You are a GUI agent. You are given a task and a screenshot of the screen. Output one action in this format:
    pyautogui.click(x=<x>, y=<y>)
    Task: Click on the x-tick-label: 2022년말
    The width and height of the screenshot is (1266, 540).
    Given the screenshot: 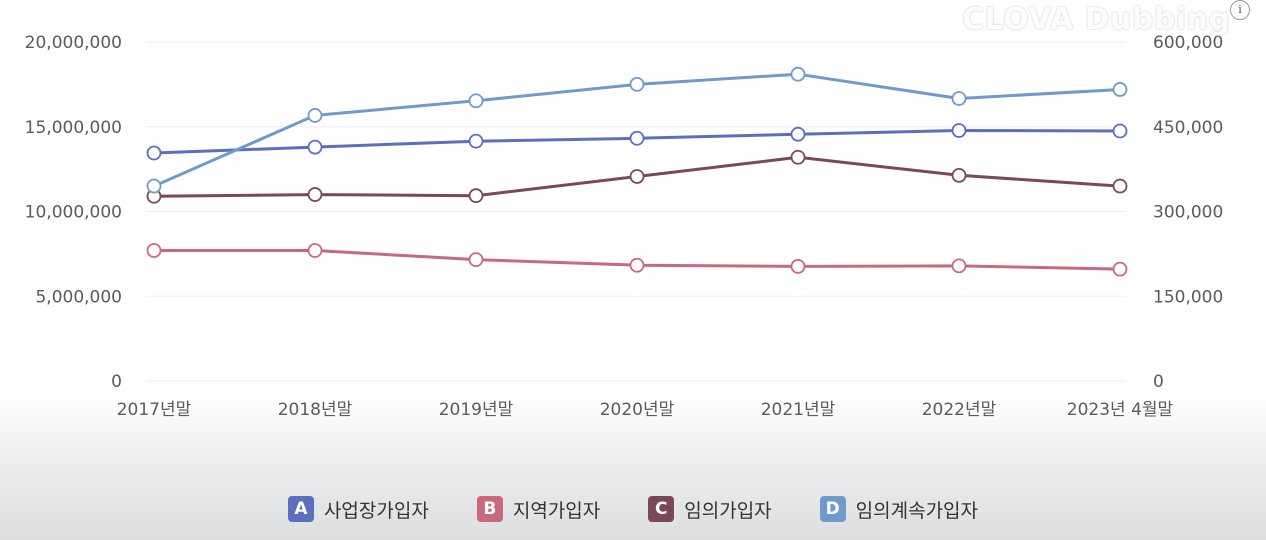 What is the action you would take?
    pyautogui.click(x=959, y=410)
    